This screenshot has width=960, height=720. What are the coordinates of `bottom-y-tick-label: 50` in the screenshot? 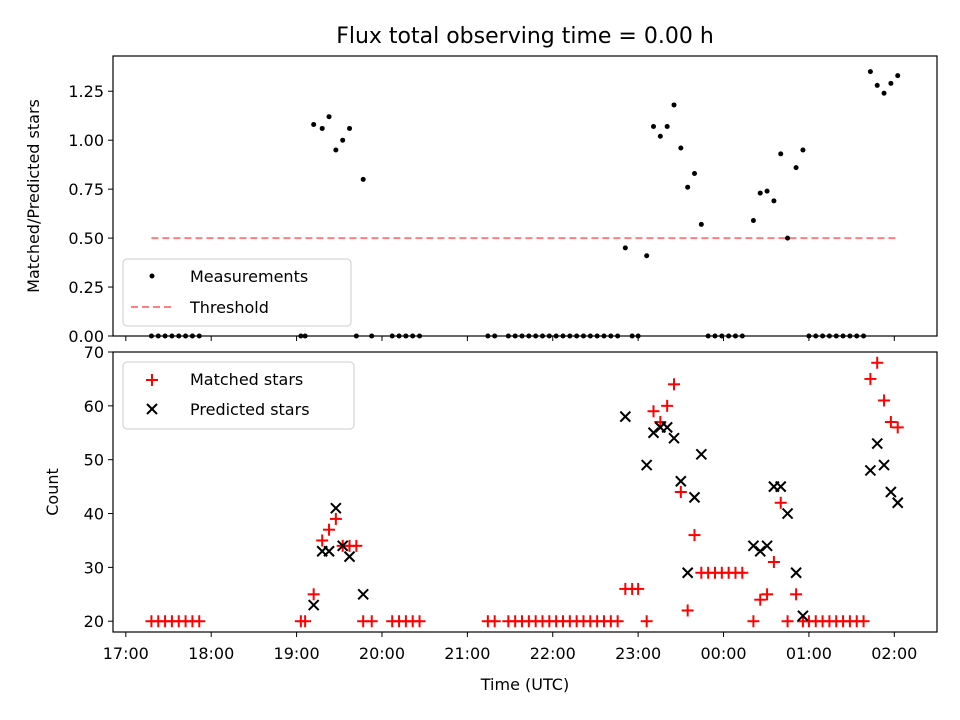 It's located at (94, 460).